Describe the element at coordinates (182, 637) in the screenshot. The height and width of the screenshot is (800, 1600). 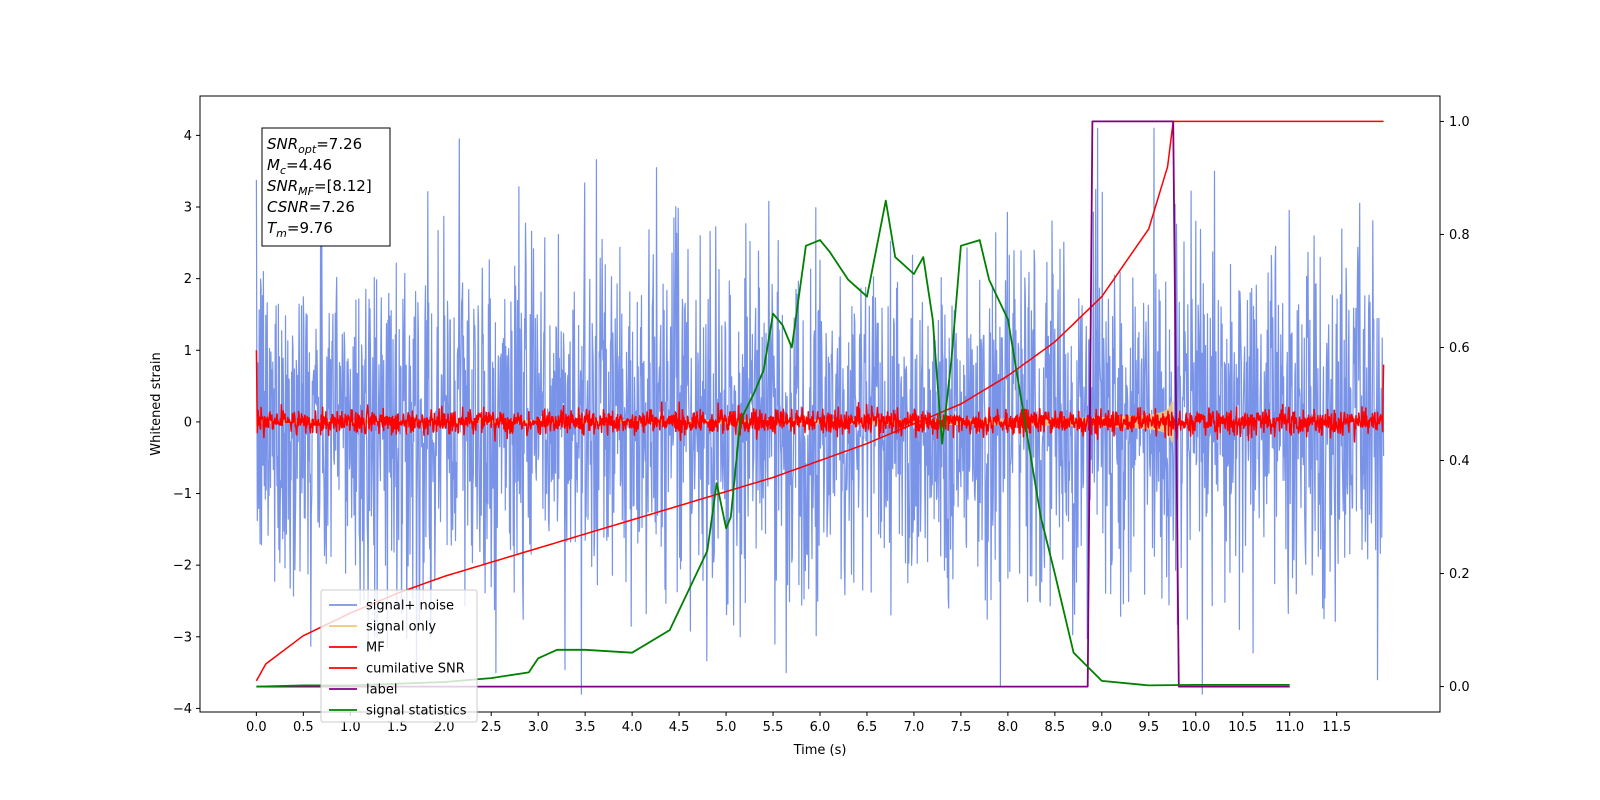
I see `y-tick-label: −3` at that location.